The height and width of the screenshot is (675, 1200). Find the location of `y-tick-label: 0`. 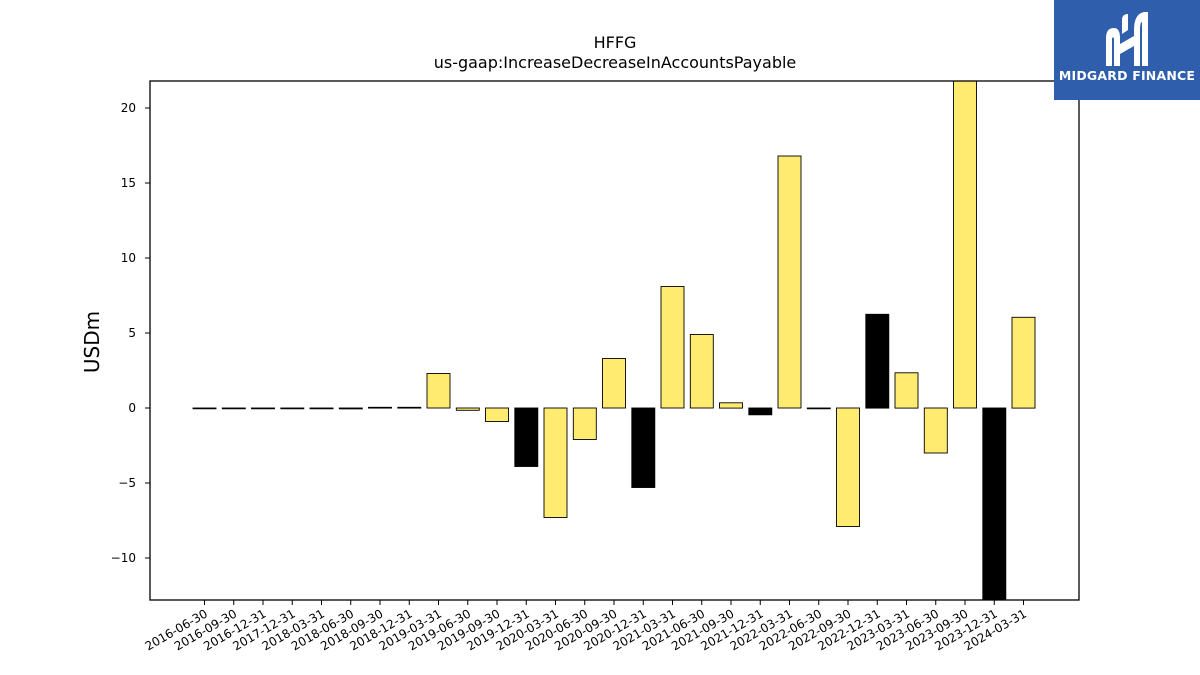

y-tick-label: 0 is located at coordinates (132, 408).